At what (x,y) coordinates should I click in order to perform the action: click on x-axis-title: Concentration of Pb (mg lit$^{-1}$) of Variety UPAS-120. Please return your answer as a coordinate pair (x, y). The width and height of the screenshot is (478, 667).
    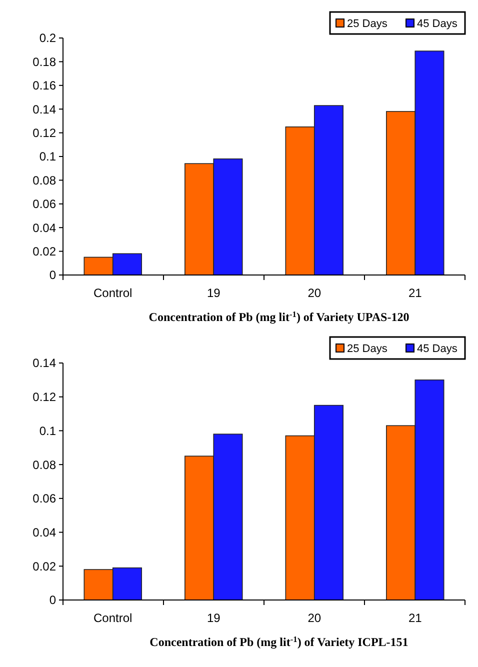
    Looking at the image, I should click on (279, 317).